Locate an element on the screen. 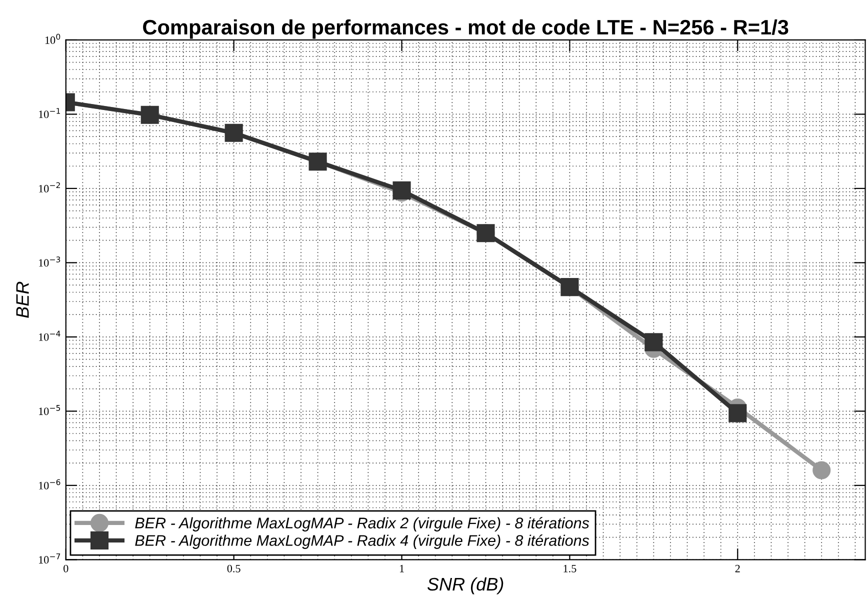  legend-label: BER - Algorithme MaxLogMAP - Radix 4 (virgule Fixe) - 8 itérations is located at coordinates (362, 541).